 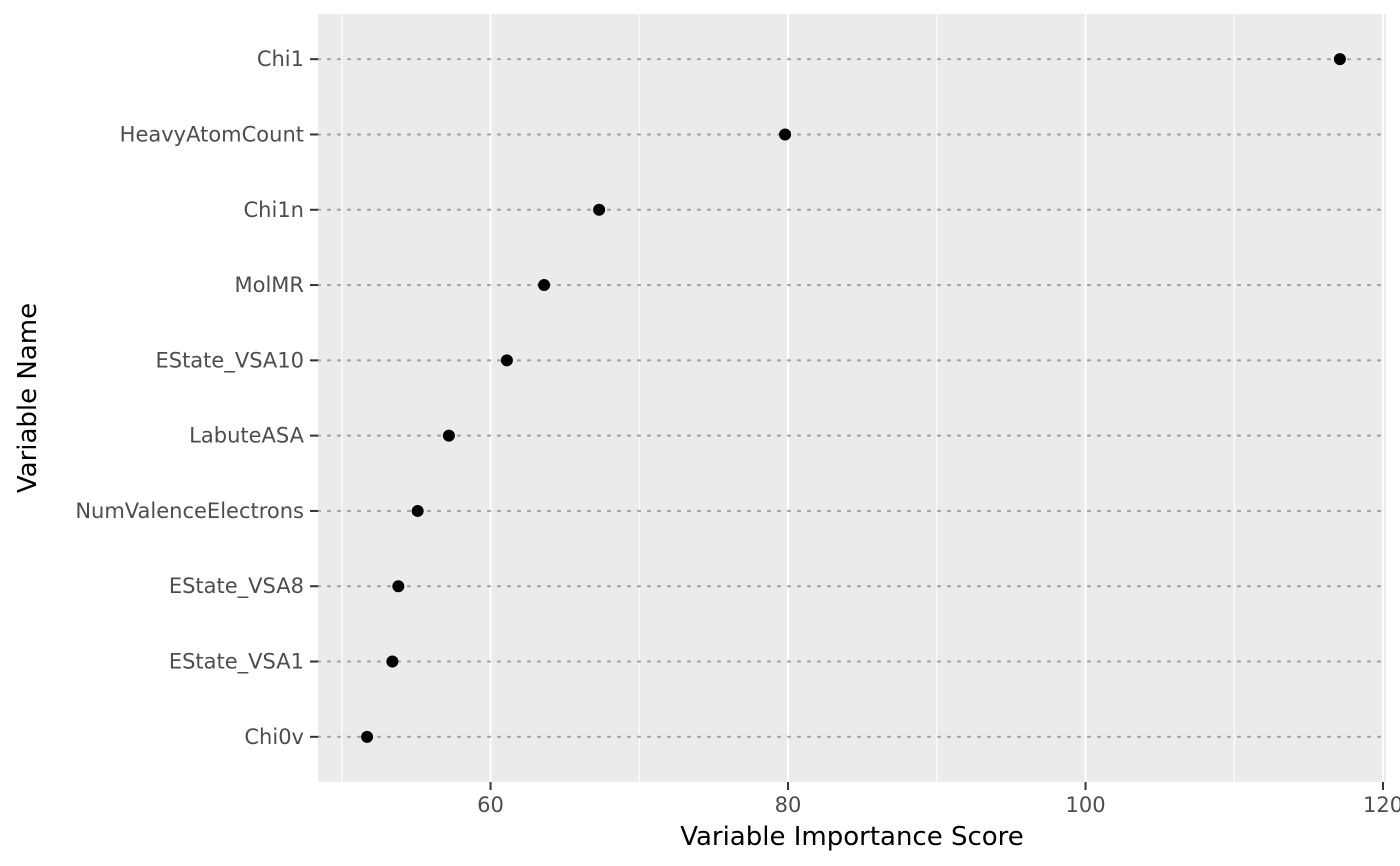 What do you see at coordinates (246, 436) in the screenshot?
I see `y-tick-label-6: LabuteASA` at bounding box center [246, 436].